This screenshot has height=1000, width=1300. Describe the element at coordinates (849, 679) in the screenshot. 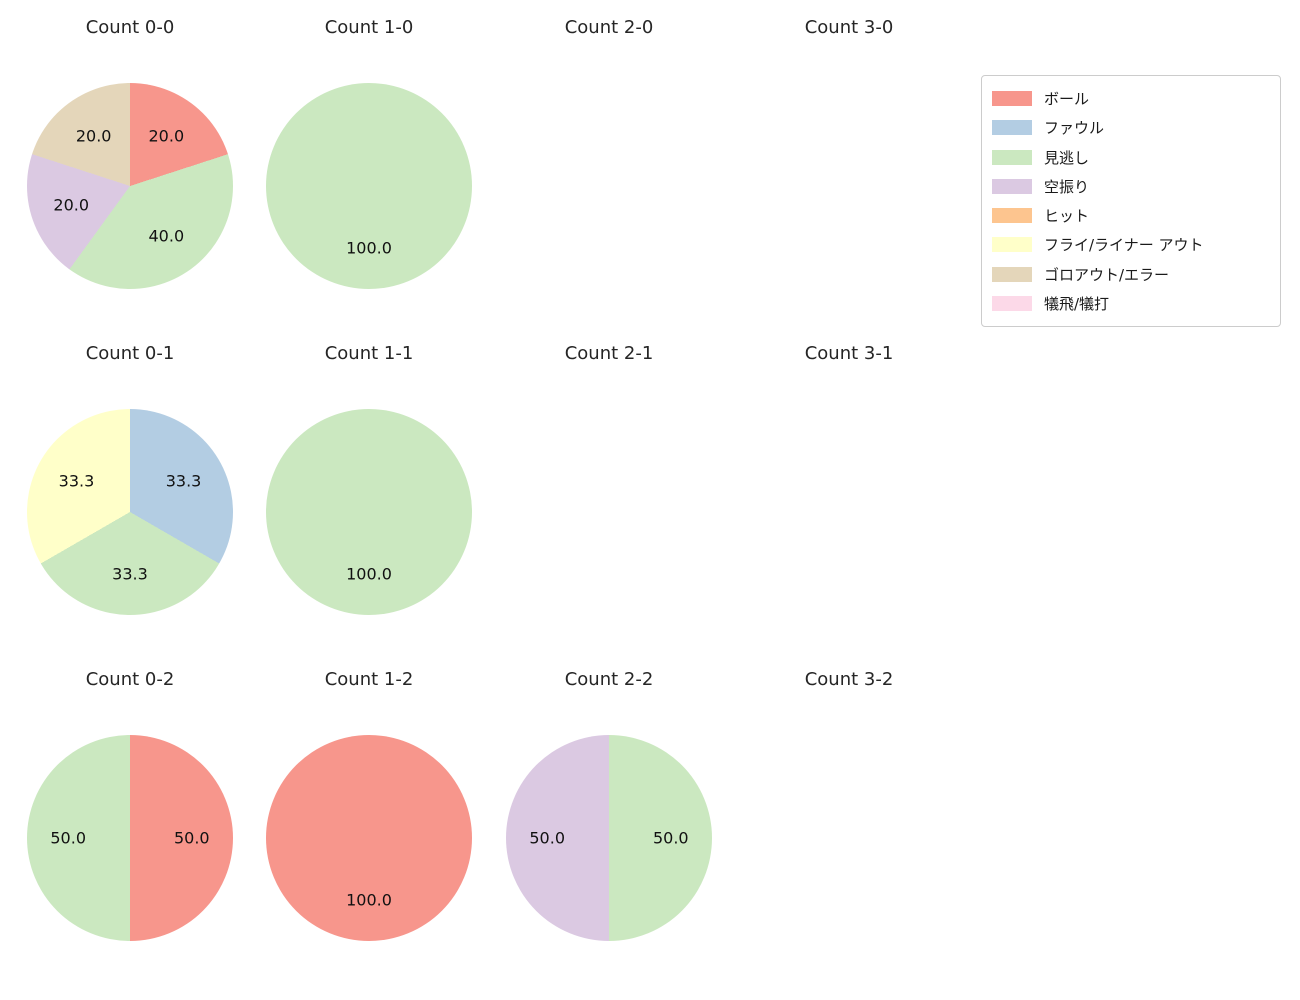

I see `chart-title-count-3-2: Count 3-2` at that location.